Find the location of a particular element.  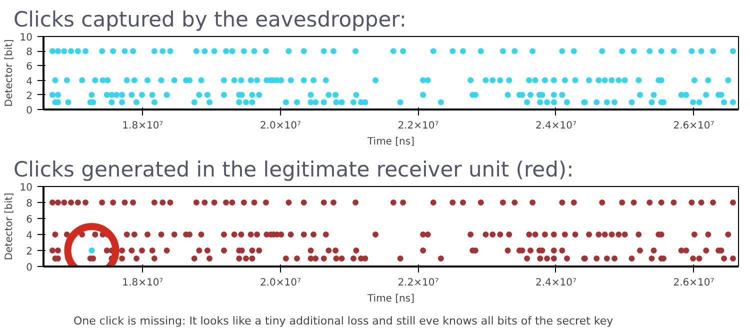

chart-title: Clicks captured by the eavesdropper: is located at coordinates (210, 20).